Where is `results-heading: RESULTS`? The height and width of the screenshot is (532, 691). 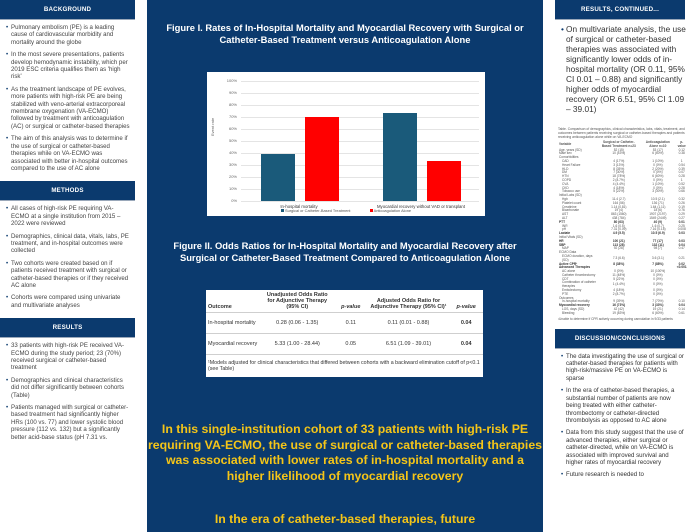 results-heading: RESULTS is located at coordinates (67, 328).